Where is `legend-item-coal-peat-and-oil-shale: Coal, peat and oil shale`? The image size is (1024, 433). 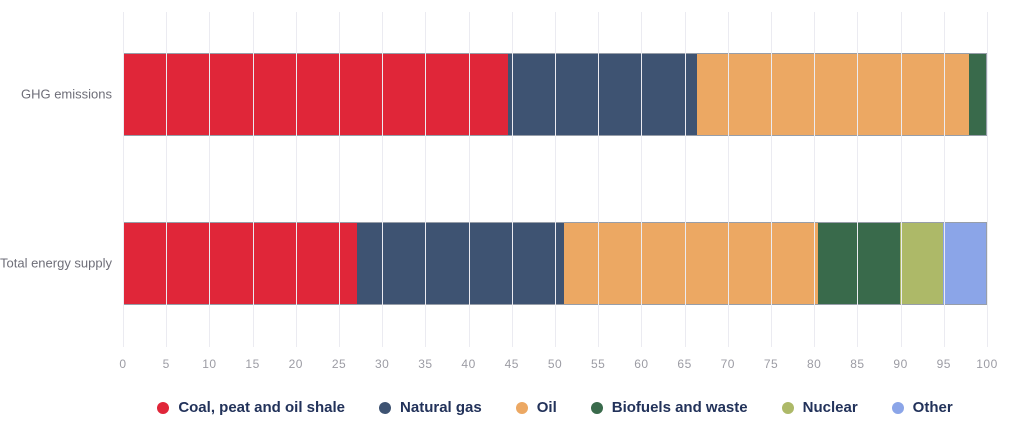
legend-item-coal-peat-and-oil-shale: Coal, peat and oil shale is located at coordinates (251, 407).